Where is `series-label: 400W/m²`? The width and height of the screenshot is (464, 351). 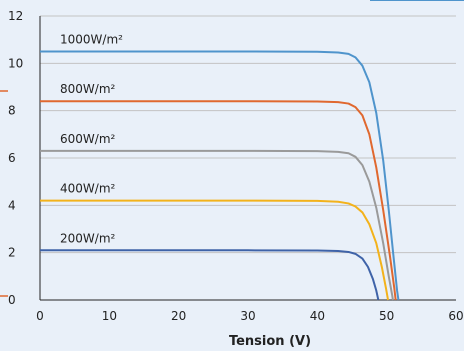 series-label: 400W/m² is located at coordinates (88, 189).